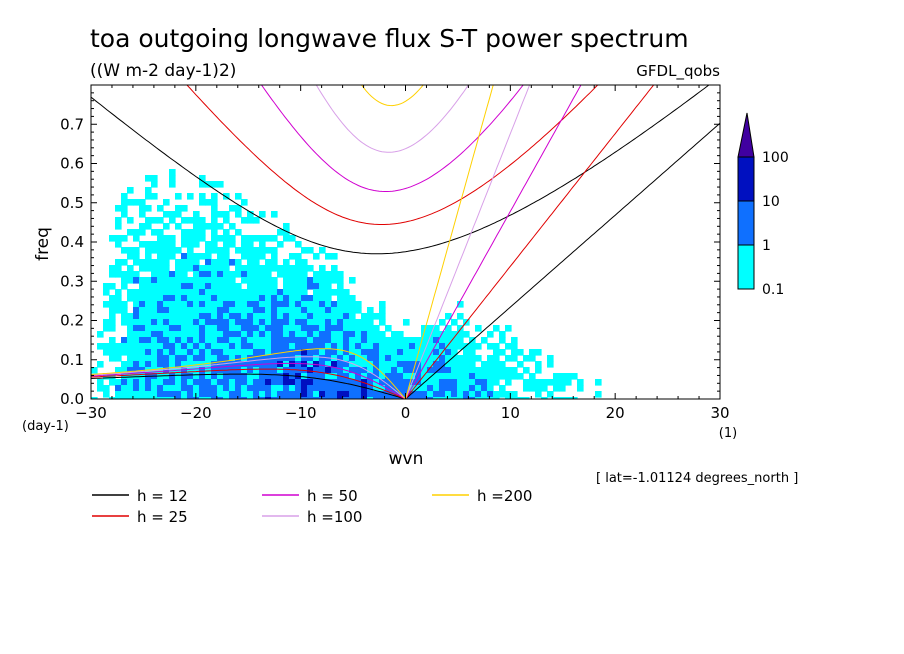 This screenshot has width=904, height=654. What do you see at coordinates (332, 496) in the screenshot?
I see `legend-label: h = 50` at bounding box center [332, 496].